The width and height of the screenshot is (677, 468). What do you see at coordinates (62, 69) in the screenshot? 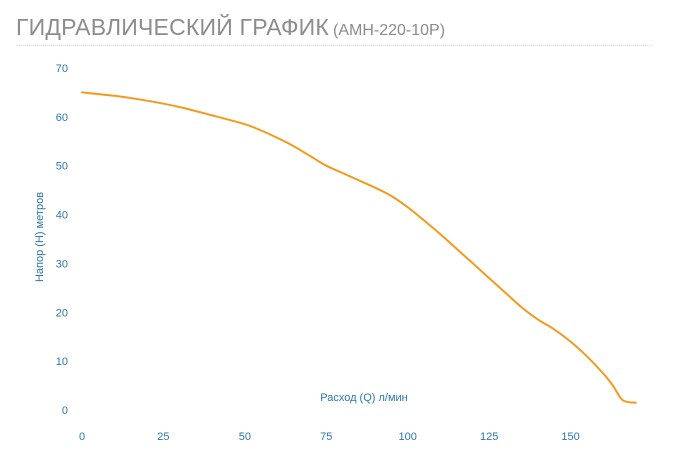
I see `y-tick-label: 70` at bounding box center [62, 69].